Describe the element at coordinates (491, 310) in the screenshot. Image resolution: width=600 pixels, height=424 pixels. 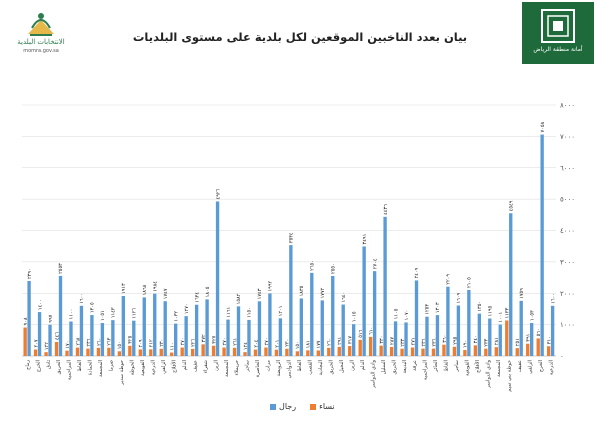
I see `data-label-men: ١١٩٥` at that location.